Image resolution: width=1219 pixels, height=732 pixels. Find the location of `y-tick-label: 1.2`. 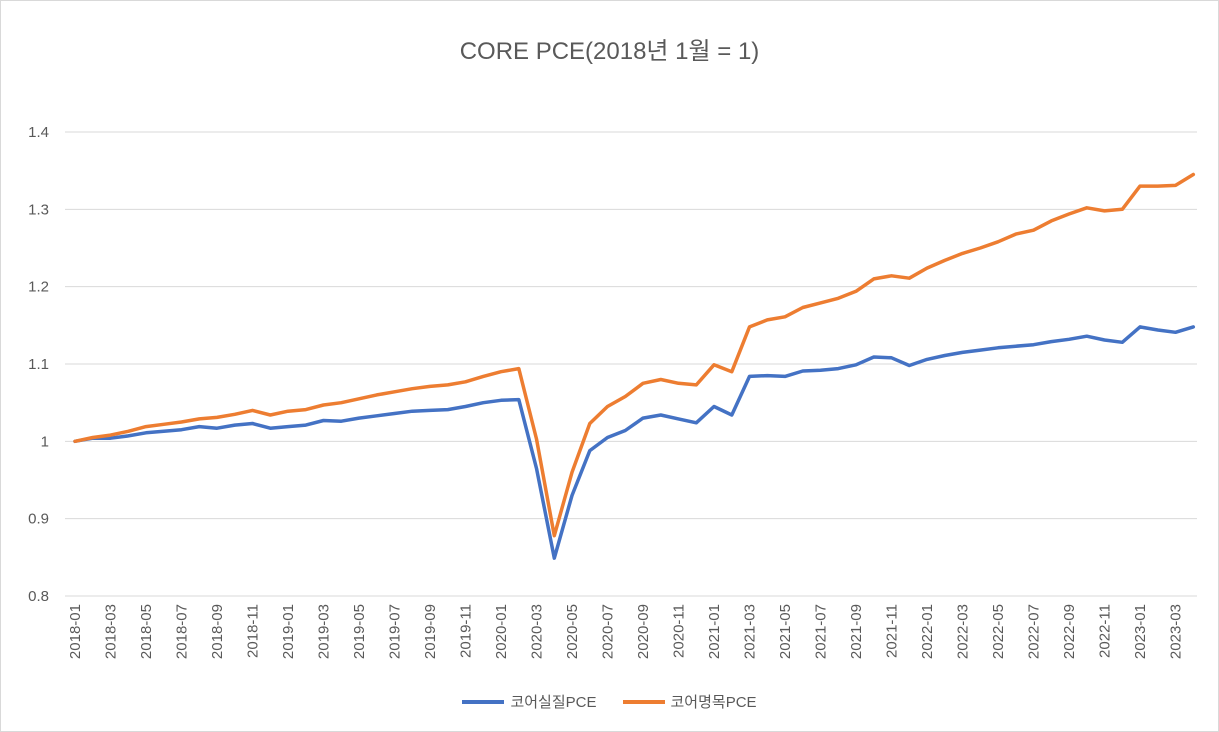

y-tick-label: 1.2 is located at coordinates (38, 287).